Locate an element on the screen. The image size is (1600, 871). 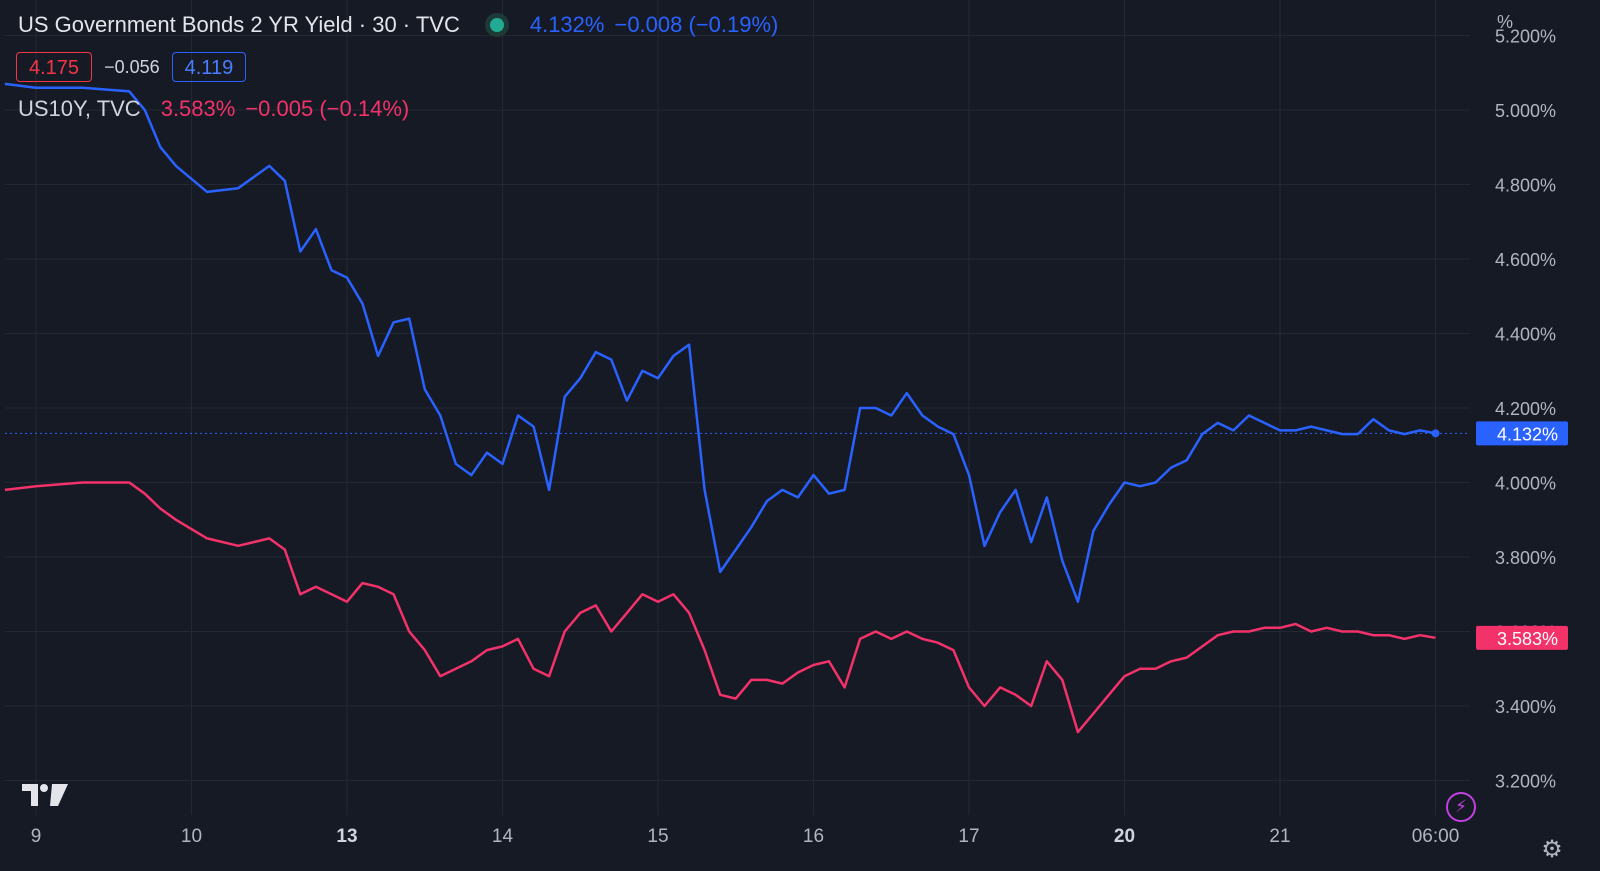
tradingview-logo-icon is located at coordinates (46, 795).